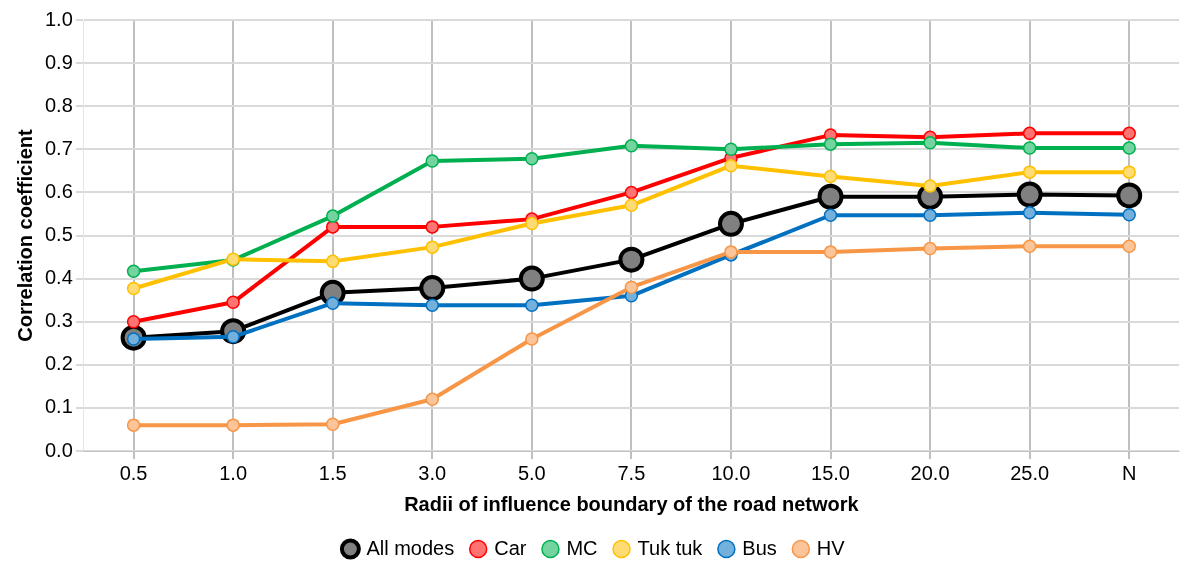 Image resolution: width=1199 pixels, height=573 pixels. Describe the element at coordinates (58, 277) in the screenshot. I see `y-tick-label: 0.4` at that location.